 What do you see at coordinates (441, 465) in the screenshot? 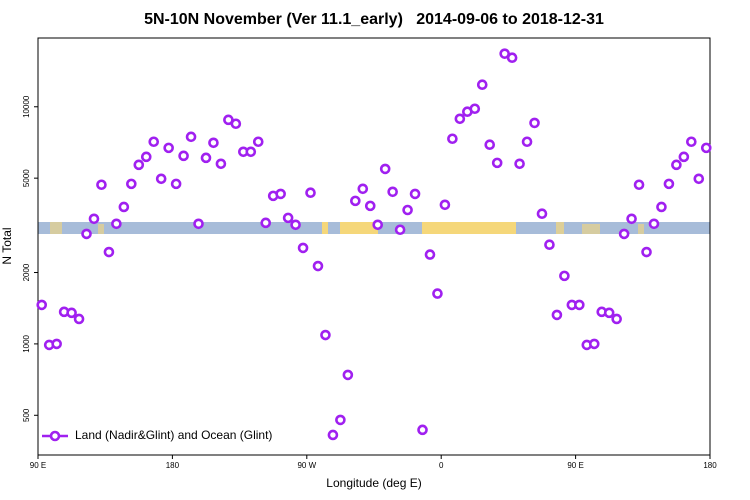
I see `x-tick-label: 0` at bounding box center [441, 465].